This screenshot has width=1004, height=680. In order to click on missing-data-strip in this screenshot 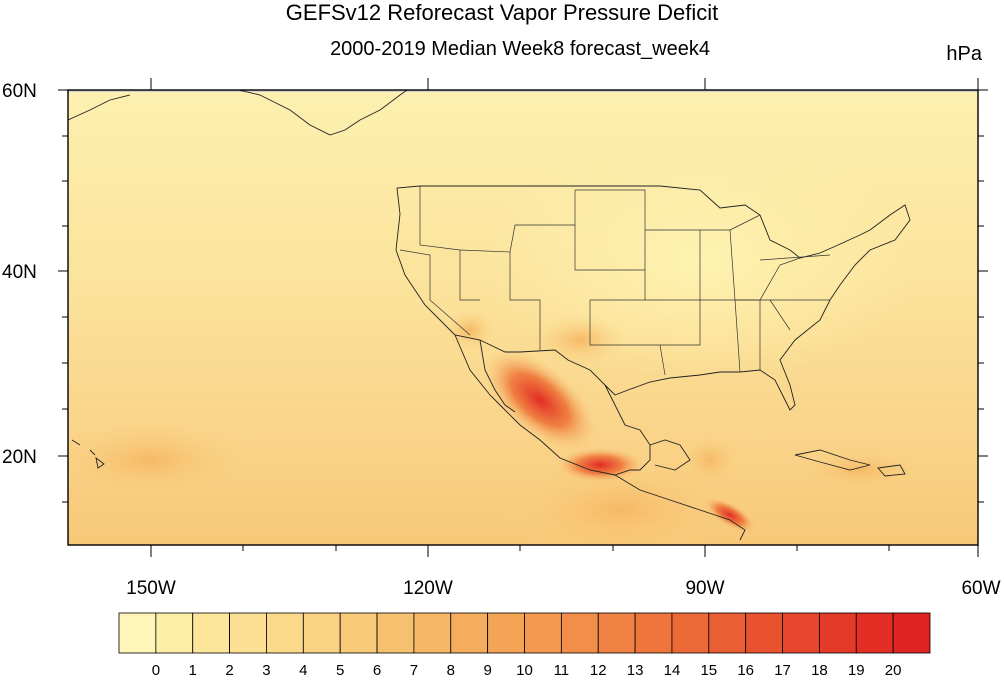, I will do `click(523, 91)`.